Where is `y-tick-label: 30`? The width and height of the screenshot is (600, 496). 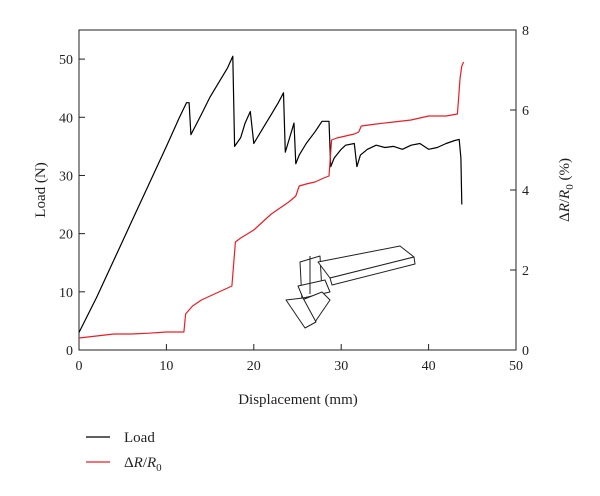
y-tick-label: 30 is located at coordinates (66, 176).